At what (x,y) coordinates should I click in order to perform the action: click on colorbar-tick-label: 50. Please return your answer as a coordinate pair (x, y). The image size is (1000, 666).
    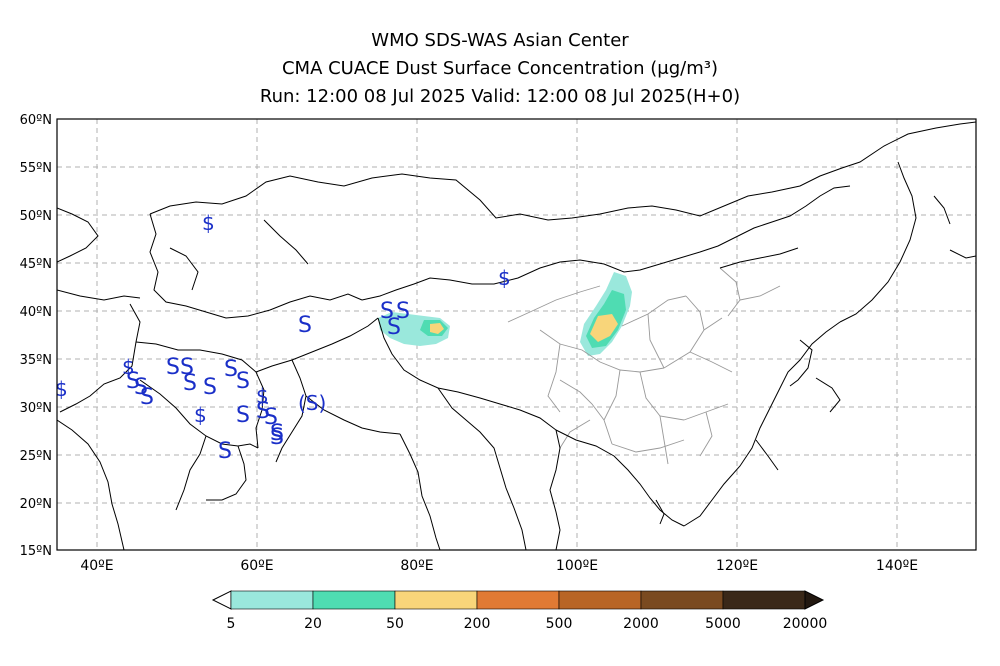
    Looking at the image, I should click on (395, 624).